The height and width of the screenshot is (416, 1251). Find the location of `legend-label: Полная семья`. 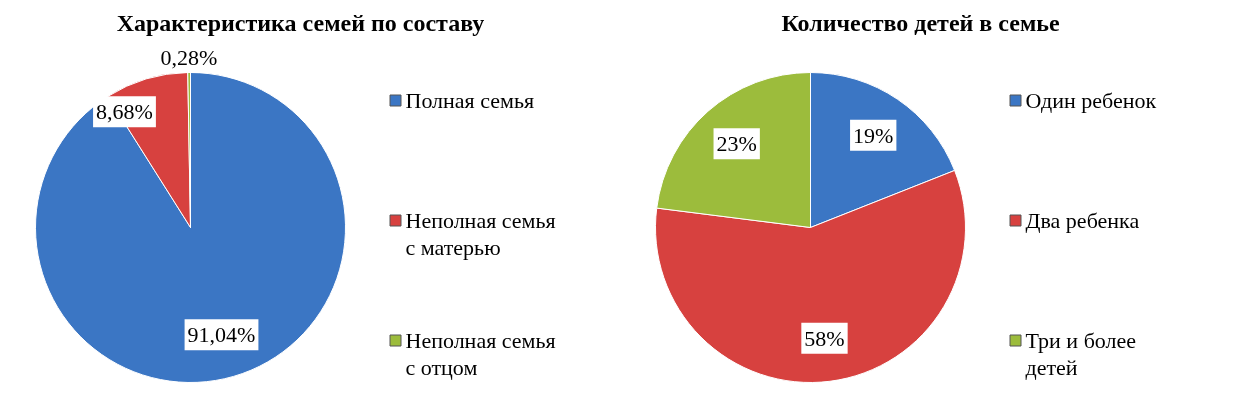

legend-label: Полная семья is located at coordinates (470, 100).